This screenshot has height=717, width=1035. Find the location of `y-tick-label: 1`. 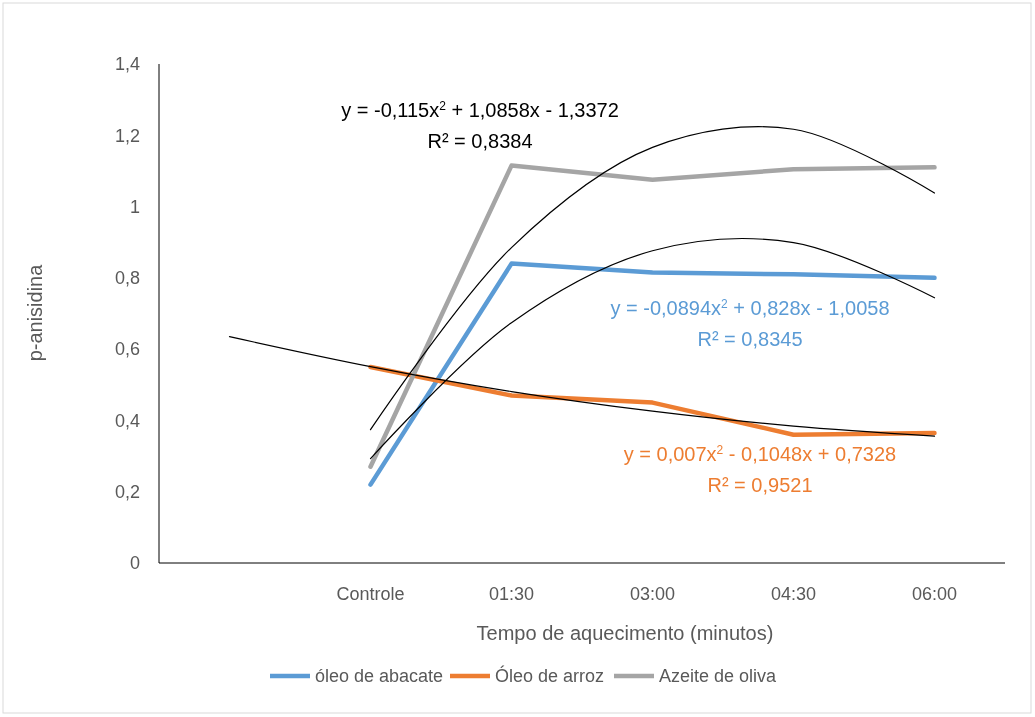

y-tick-label: 1 is located at coordinates (134, 206).